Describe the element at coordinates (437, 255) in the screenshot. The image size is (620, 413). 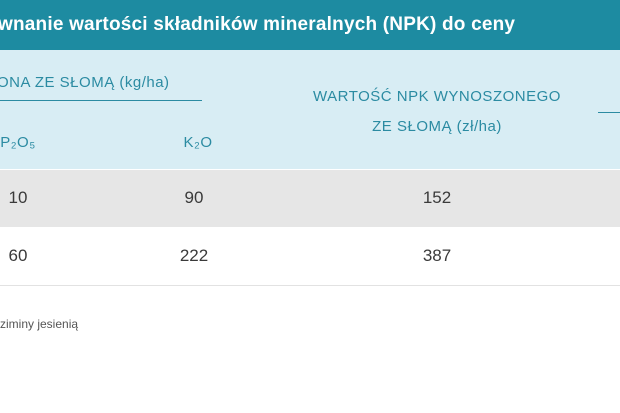
I see `cell: 387` at that location.